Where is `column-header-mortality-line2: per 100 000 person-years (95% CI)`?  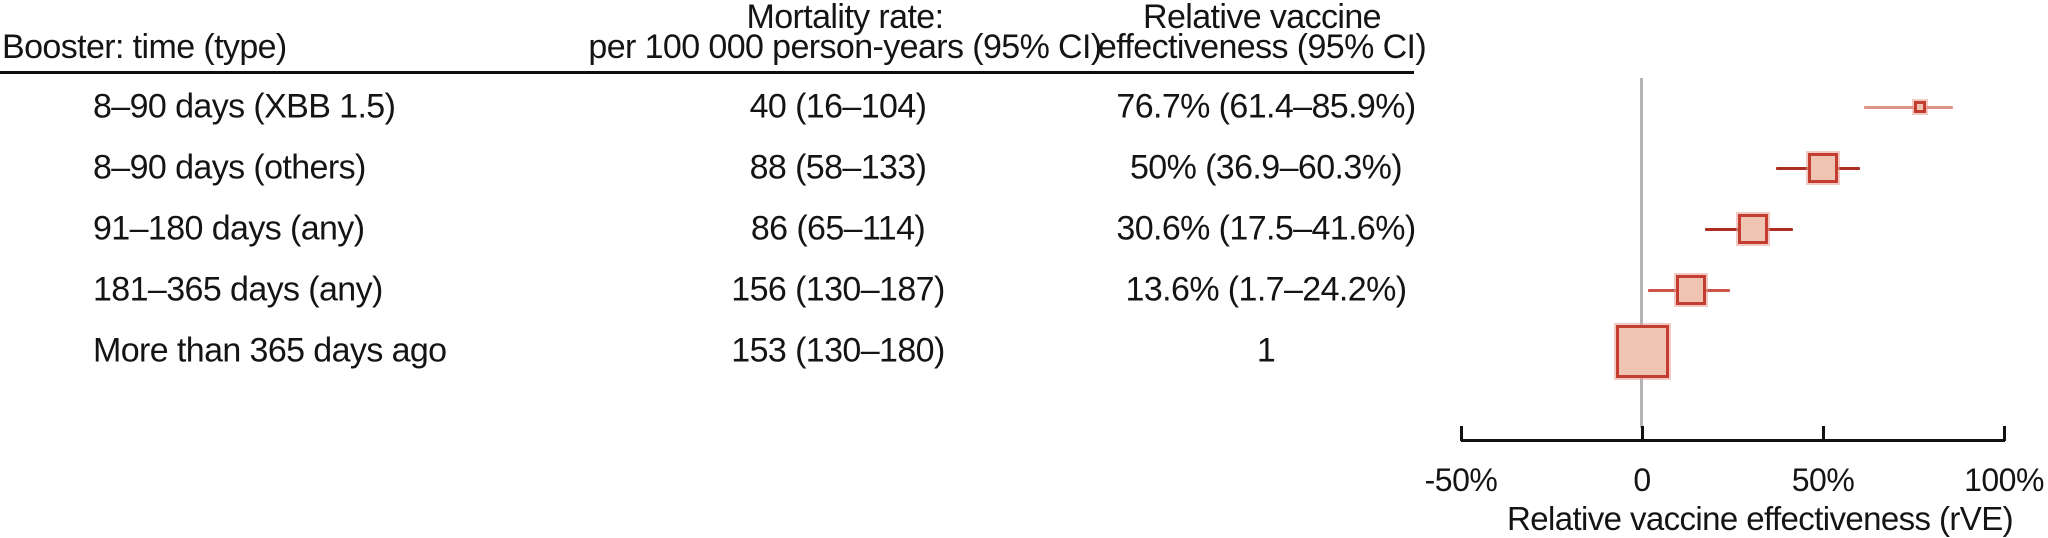
column-header-mortality-line2: per 100 000 person-years (95% CI) is located at coordinates (845, 47).